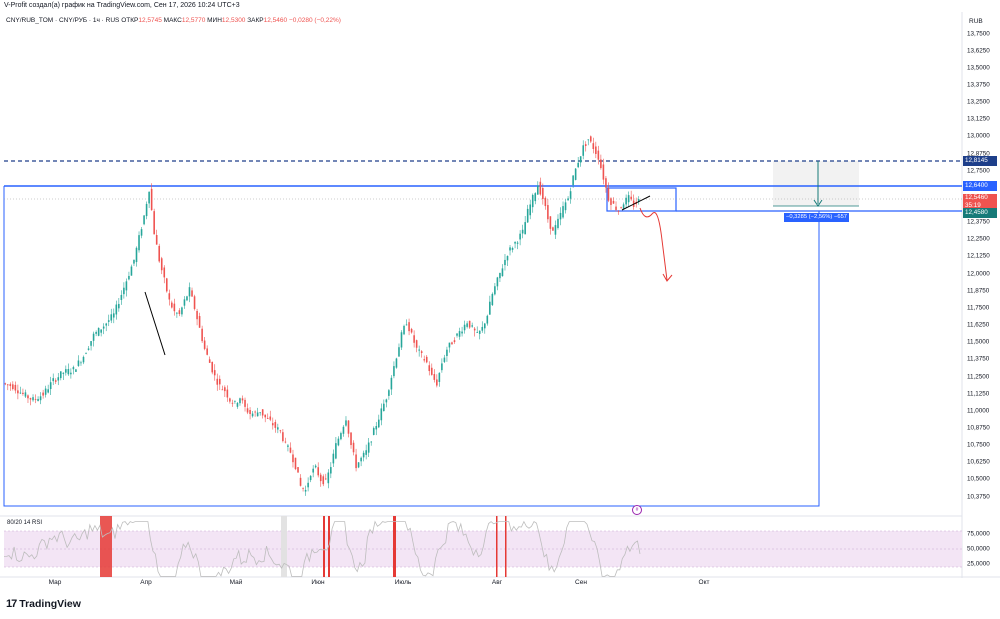 This screenshot has height=619, width=1000. Describe the element at coordinates (403, 582) in the screenshot. I see `x-tick-label: Июль` at that location.